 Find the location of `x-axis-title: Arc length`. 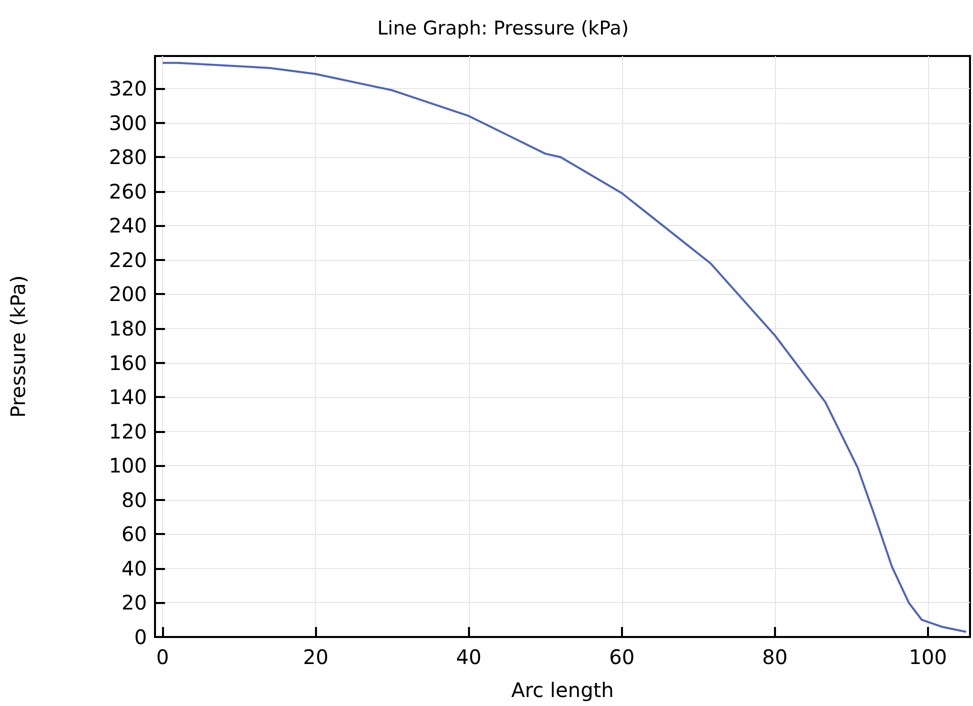

x-axis-title: Arc length is located at coordinates (562, 690).